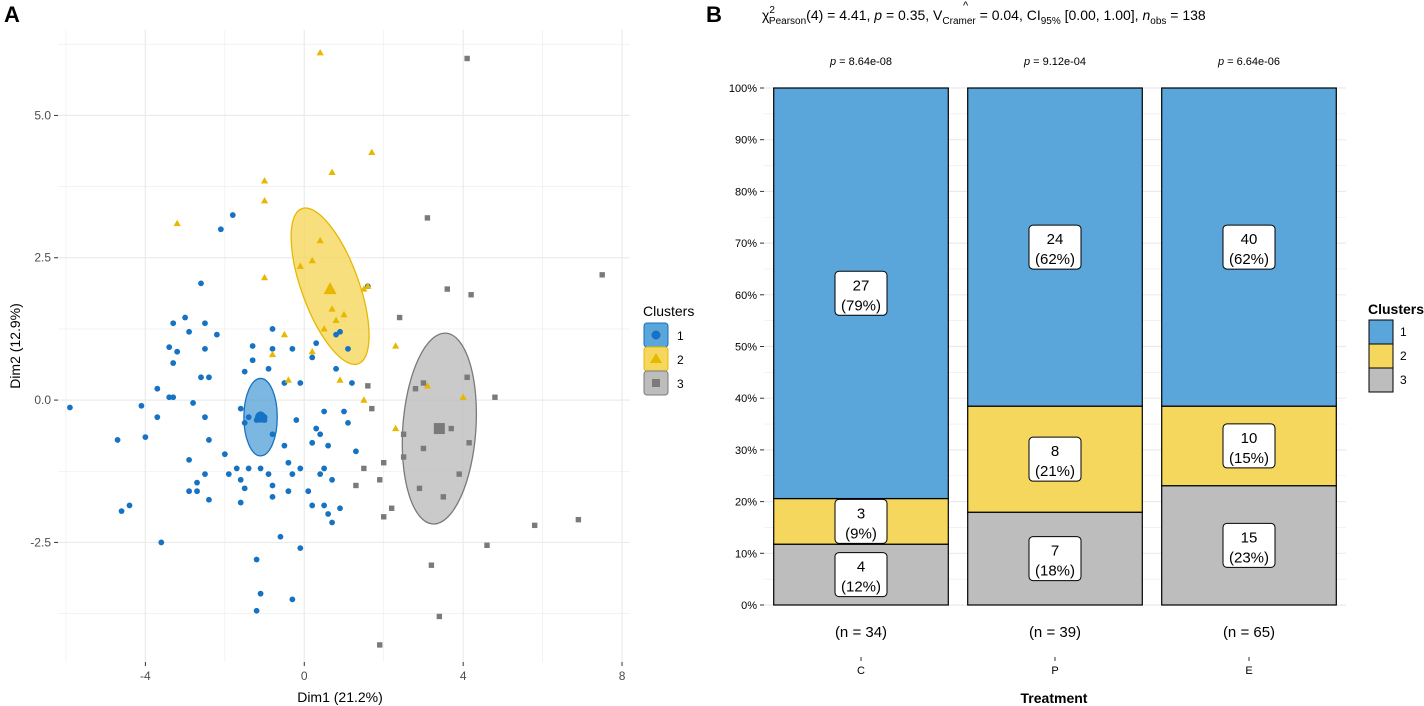  What do you see at coordinates (622, 676) in the screenshot?
I see `x-tick-label: 8` at bounding box center [622, 676].